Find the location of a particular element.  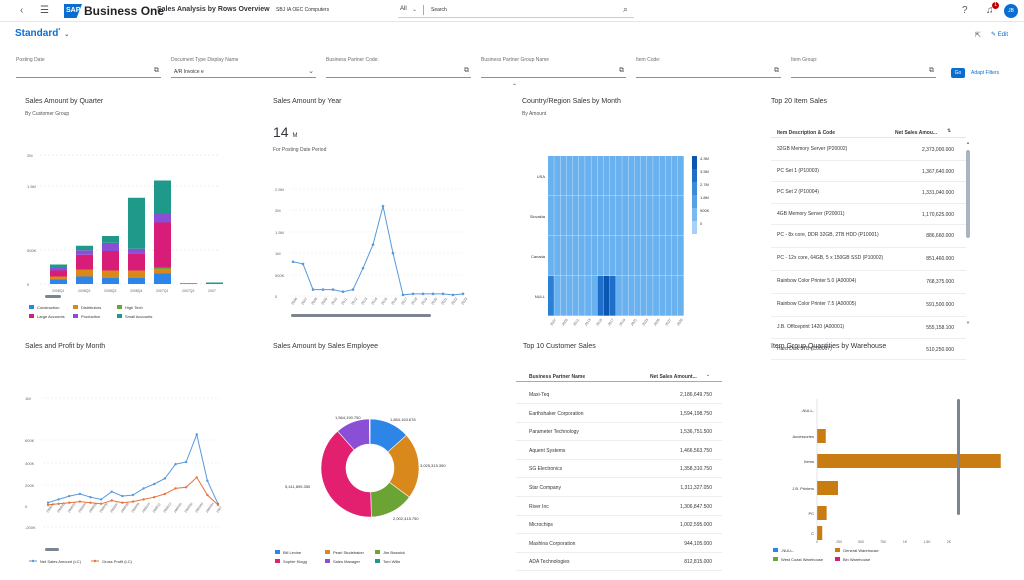

table-row: Star Company 1,311,327.050 is located at coordinates (619, 488).